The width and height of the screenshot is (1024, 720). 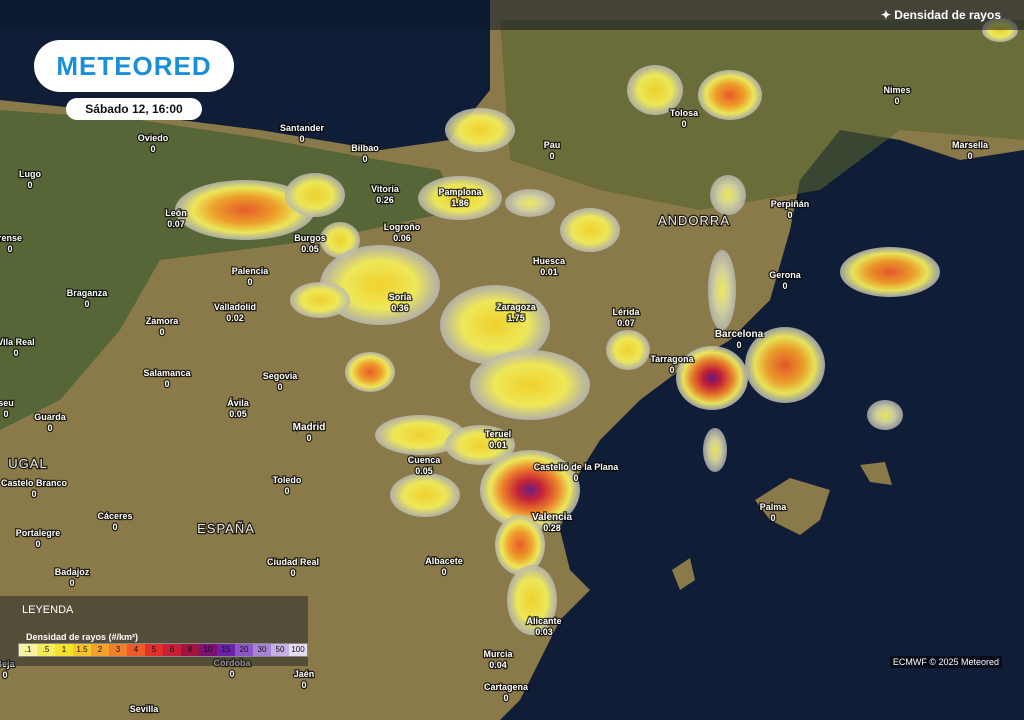 What do you see at coordinates (425, 460) in the screenshot?
I see `city-name: Cuenca` at bounding box center [425, 460].